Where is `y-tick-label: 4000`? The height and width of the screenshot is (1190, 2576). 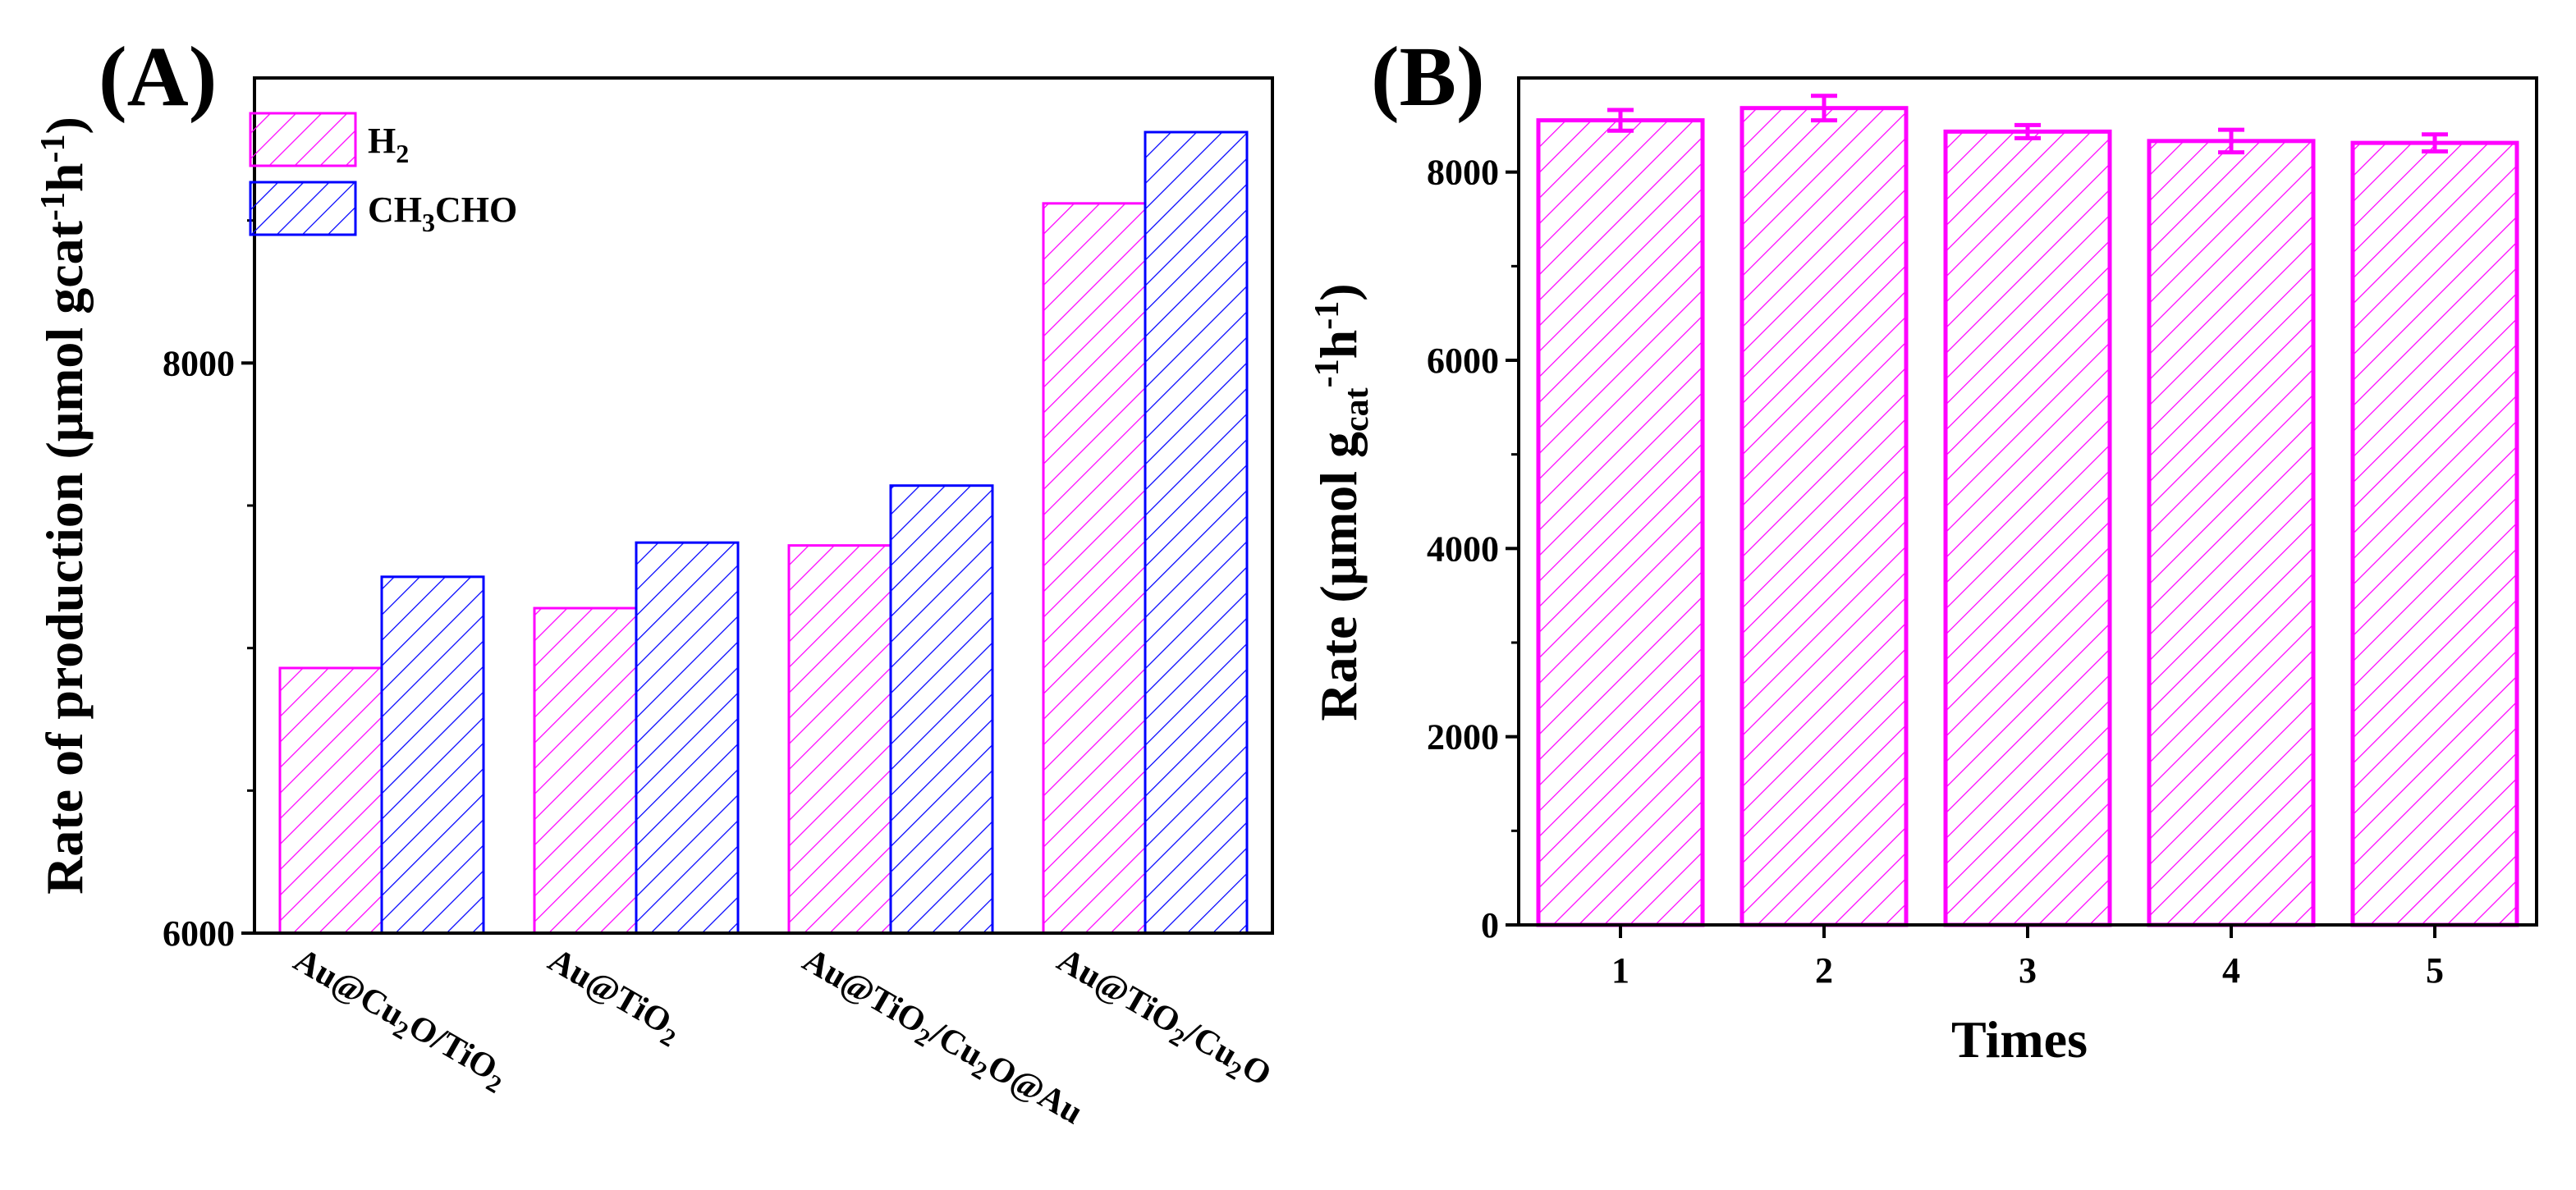 y-tick-label: 4000 is located at coordinates (1463, 549).